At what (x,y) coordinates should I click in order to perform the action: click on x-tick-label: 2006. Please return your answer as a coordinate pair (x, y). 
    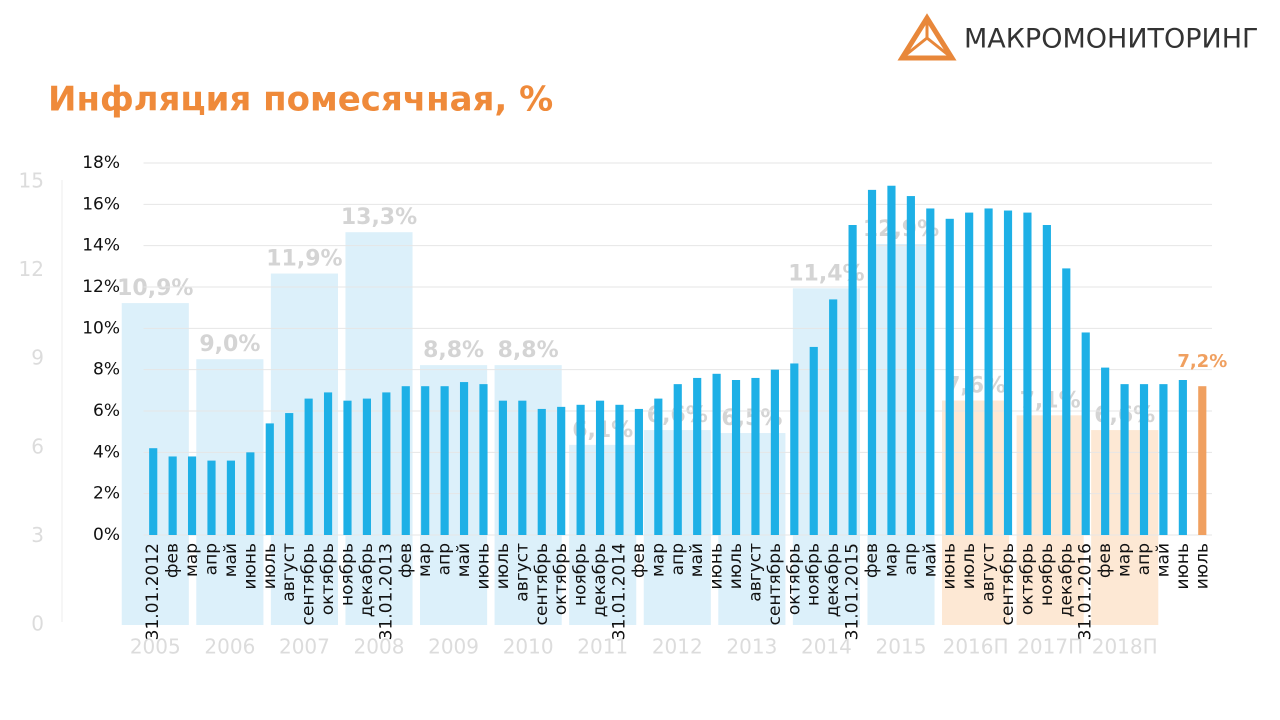
    Looking at the image, I should click on (229, 647).